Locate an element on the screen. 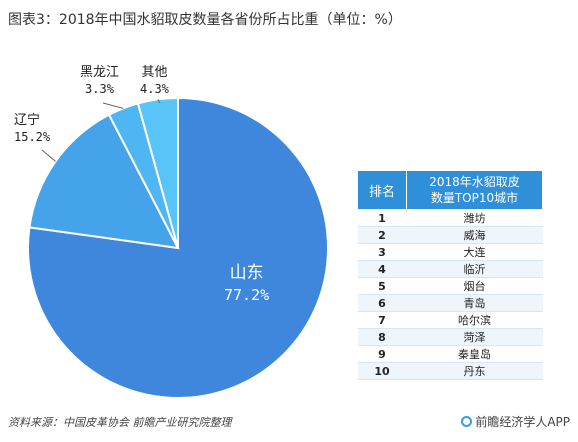 Image resolution: width=578 pixels, height=442 pixels. city-cell: 秦皇岛 is located at coordinates (474, 354).